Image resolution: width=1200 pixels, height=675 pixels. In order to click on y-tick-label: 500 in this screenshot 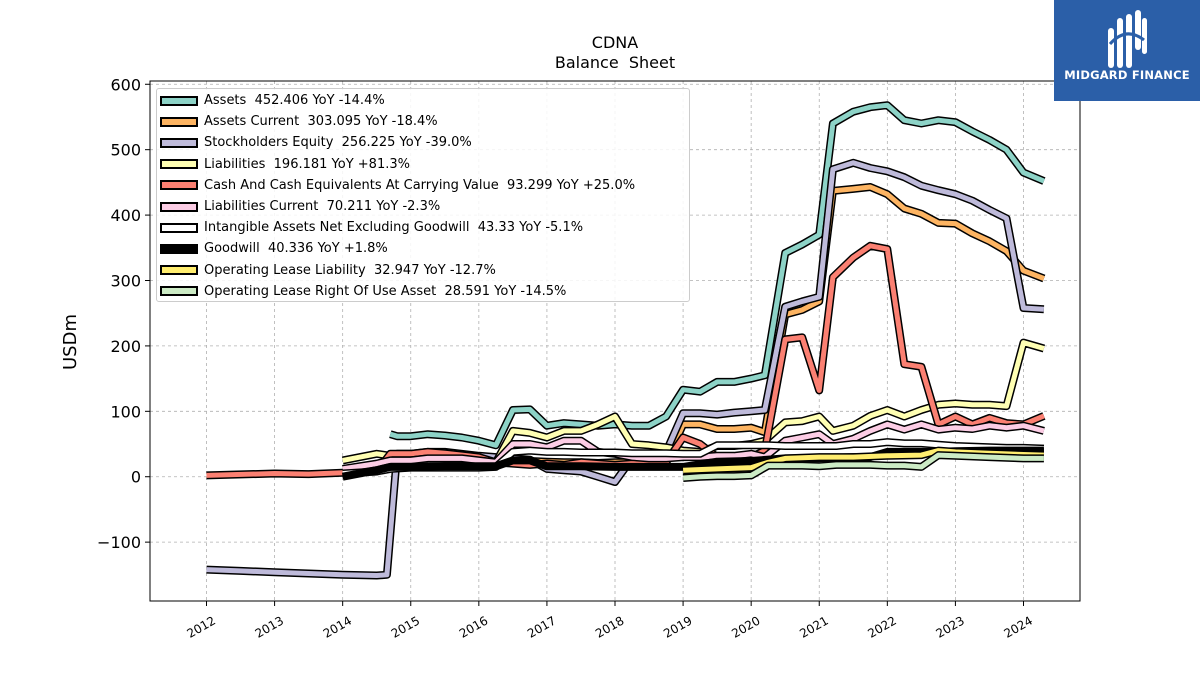, I will do `click(125, 150)`.